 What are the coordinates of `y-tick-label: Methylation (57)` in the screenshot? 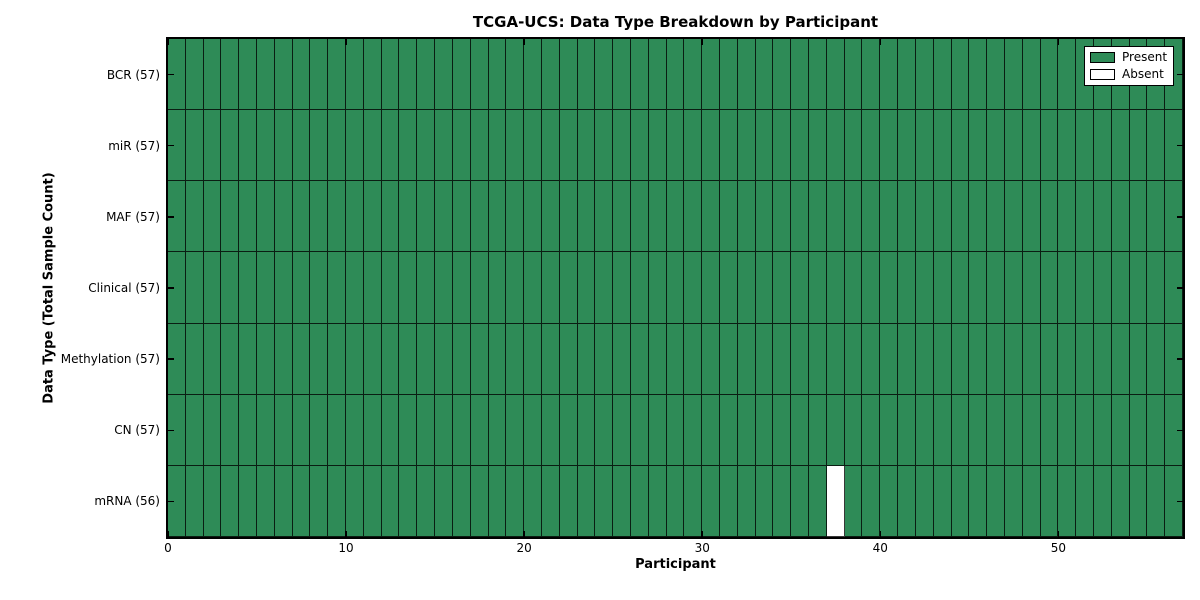 It's located at (110, 359).